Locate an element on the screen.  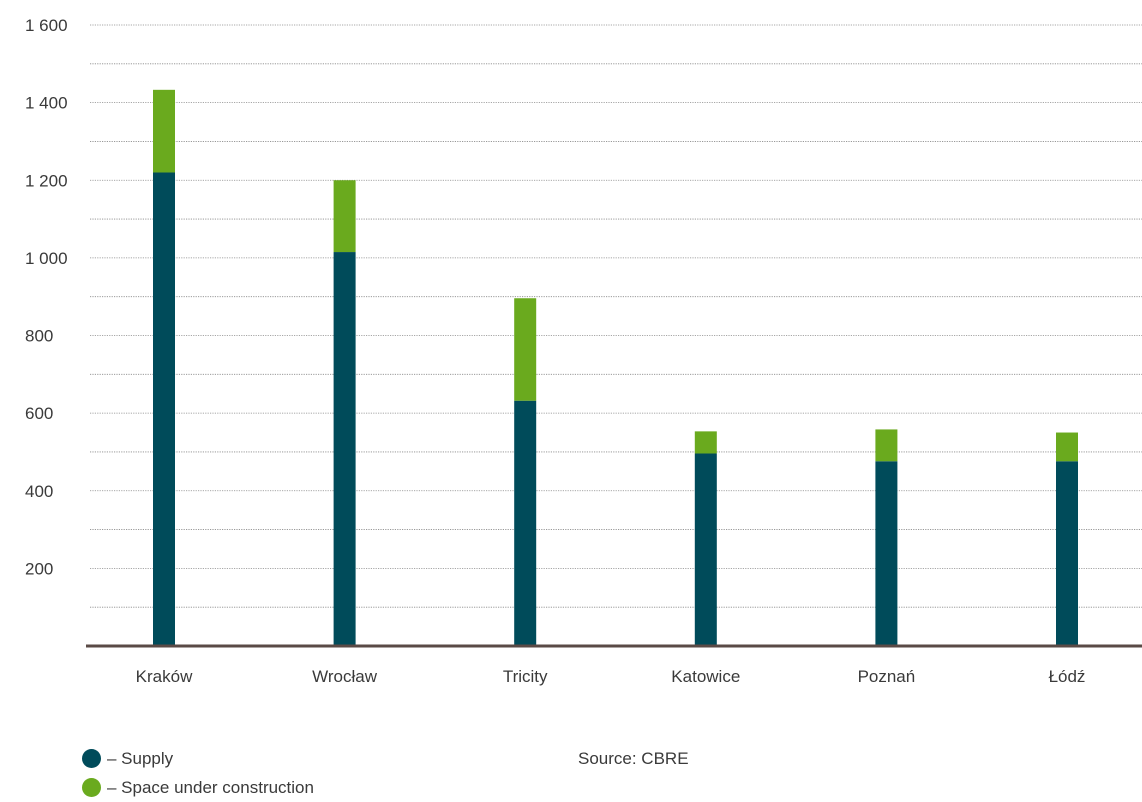
x-category-label: Poznań is located at coordinates (887, 676).